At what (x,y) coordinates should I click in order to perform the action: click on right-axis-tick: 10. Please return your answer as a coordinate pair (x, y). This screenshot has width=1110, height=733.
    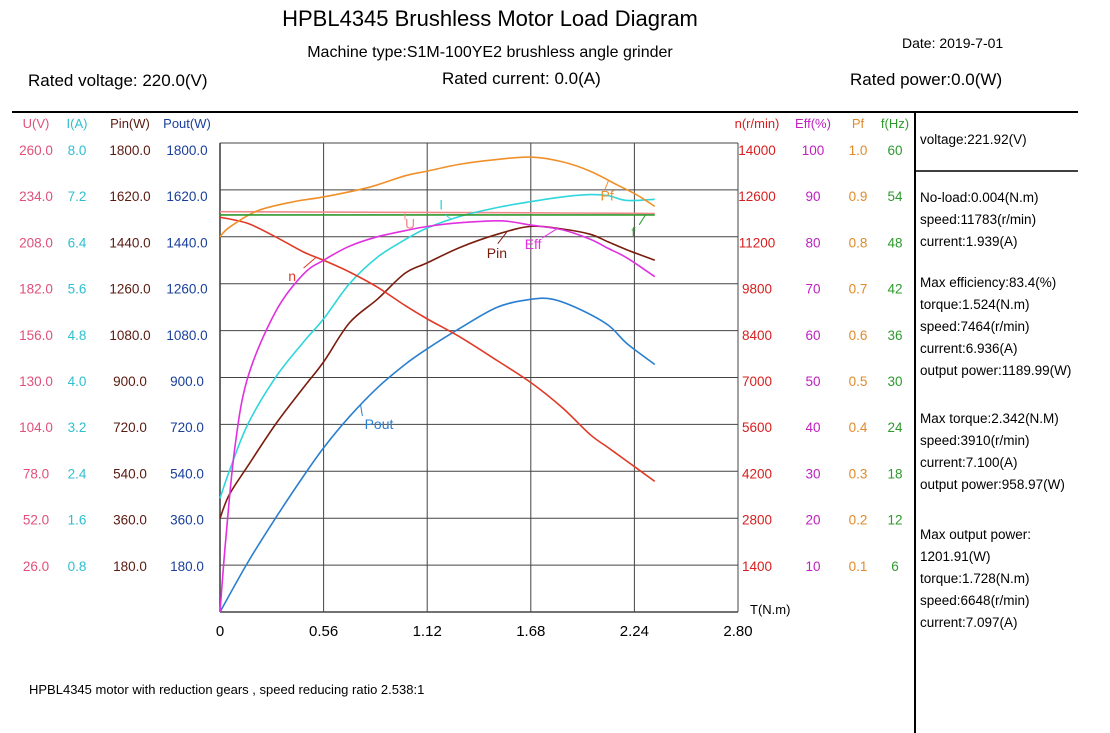
    Looking at the image, I should click on (812, 566).